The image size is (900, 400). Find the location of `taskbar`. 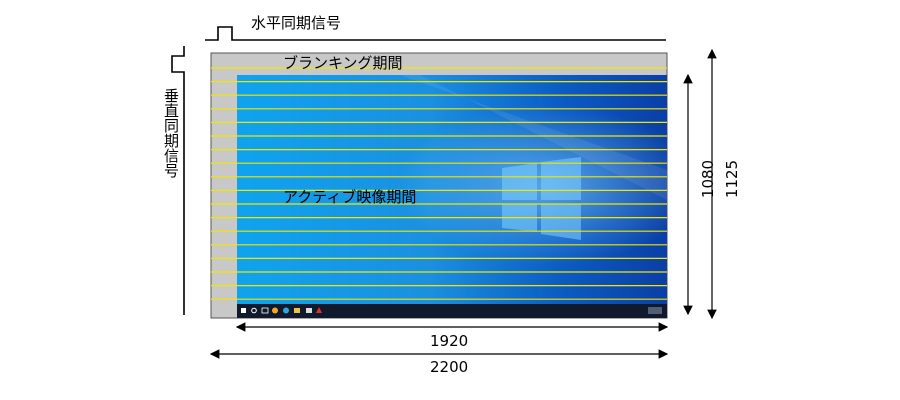

taskbar is located at coordinates (452, 311).